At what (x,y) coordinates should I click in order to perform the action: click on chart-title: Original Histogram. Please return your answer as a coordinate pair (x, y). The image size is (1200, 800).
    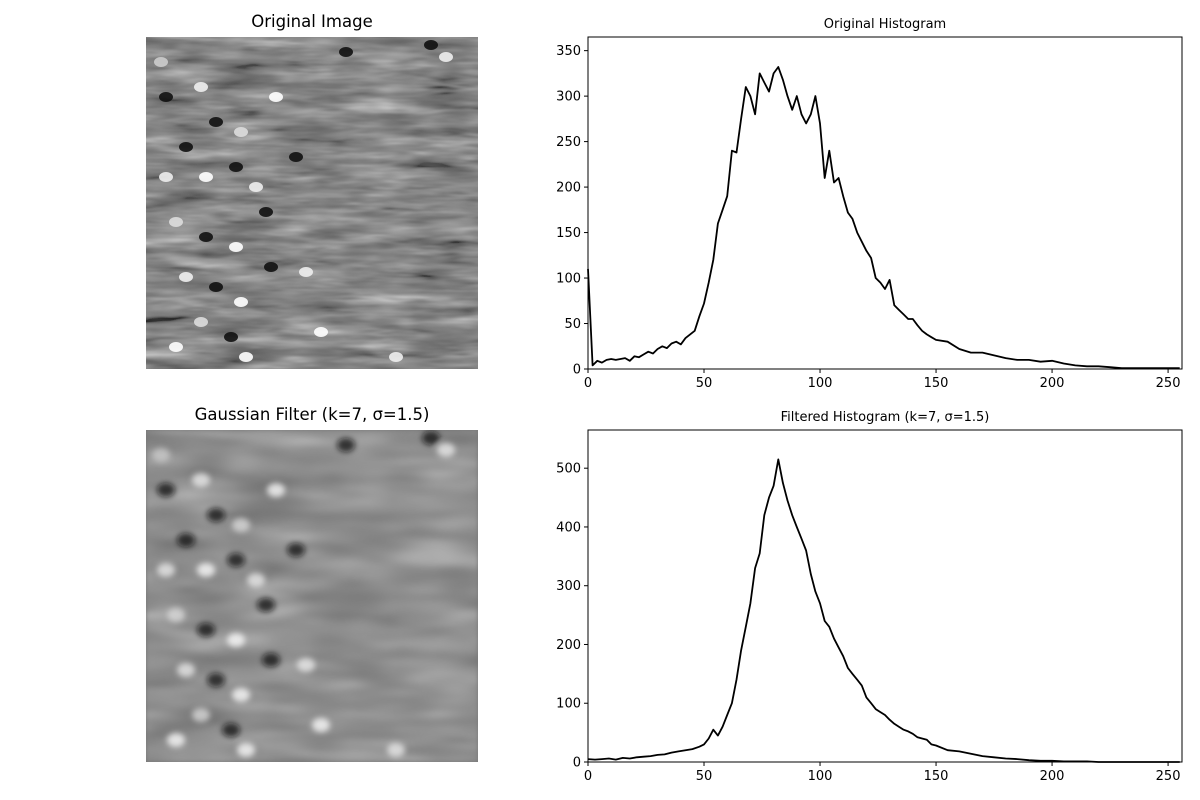
    Looking at the image, I should click on (885, 24).